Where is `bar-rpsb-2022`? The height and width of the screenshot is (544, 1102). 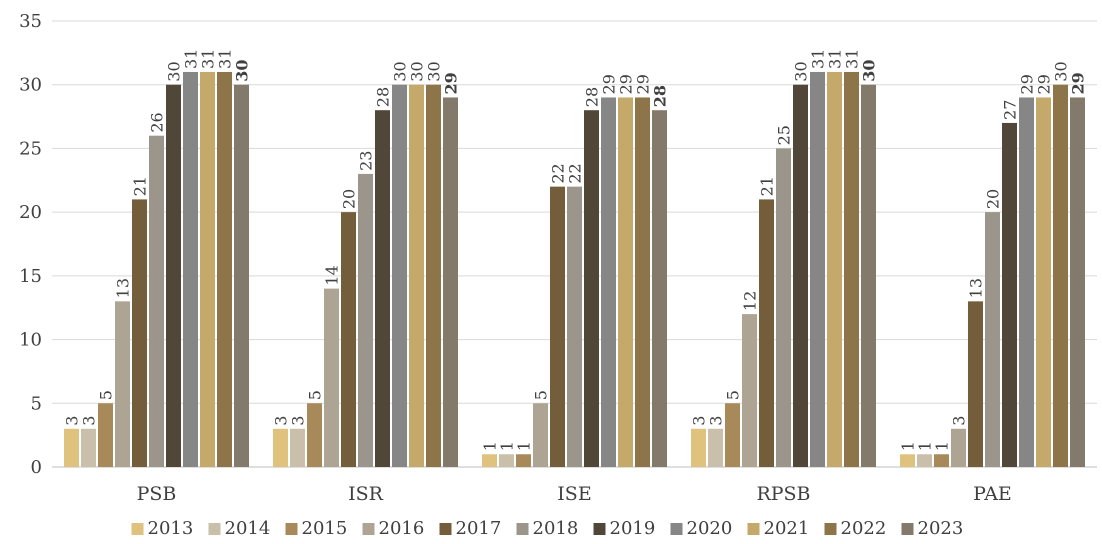 bar-rpsb-2022 is located at coordinates (851, 269).